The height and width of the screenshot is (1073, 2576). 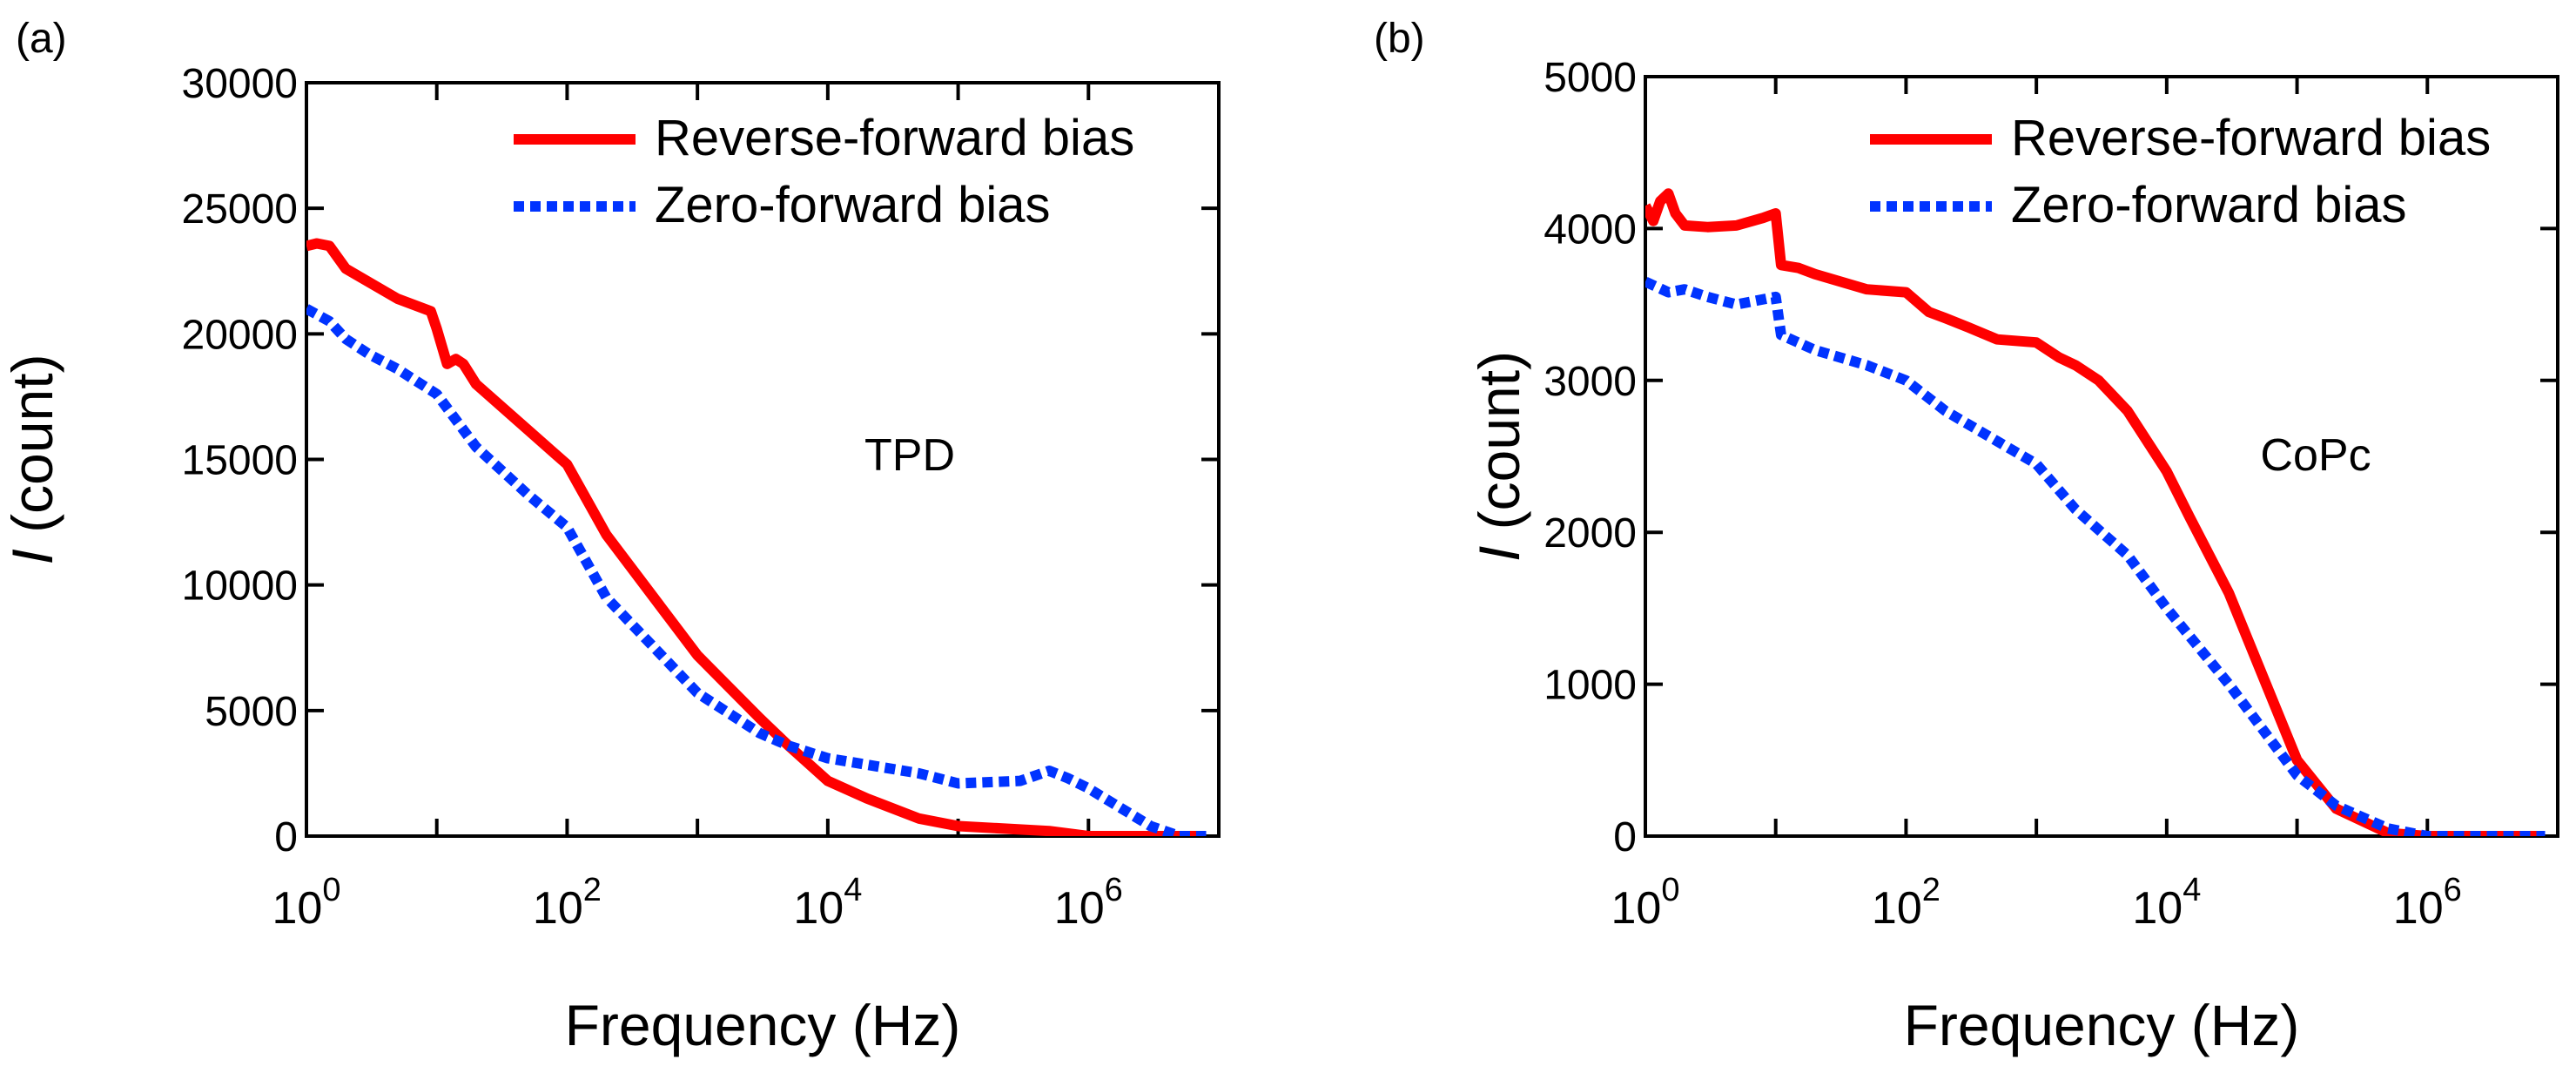 What do you see at coordinates (240, 84) in the screenshot?
I see `y-tick-label: 30000` at bounding box center [240, 84].